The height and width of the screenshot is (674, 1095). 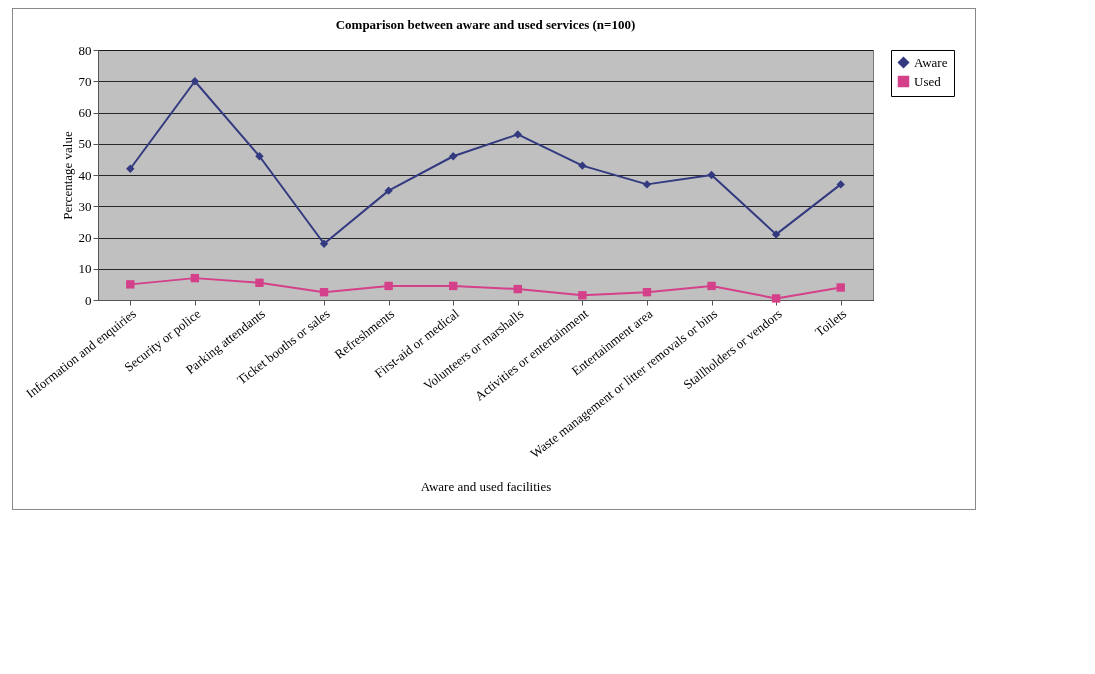 I want to click on y-tick-label: 60, so click(x=85, y=112).